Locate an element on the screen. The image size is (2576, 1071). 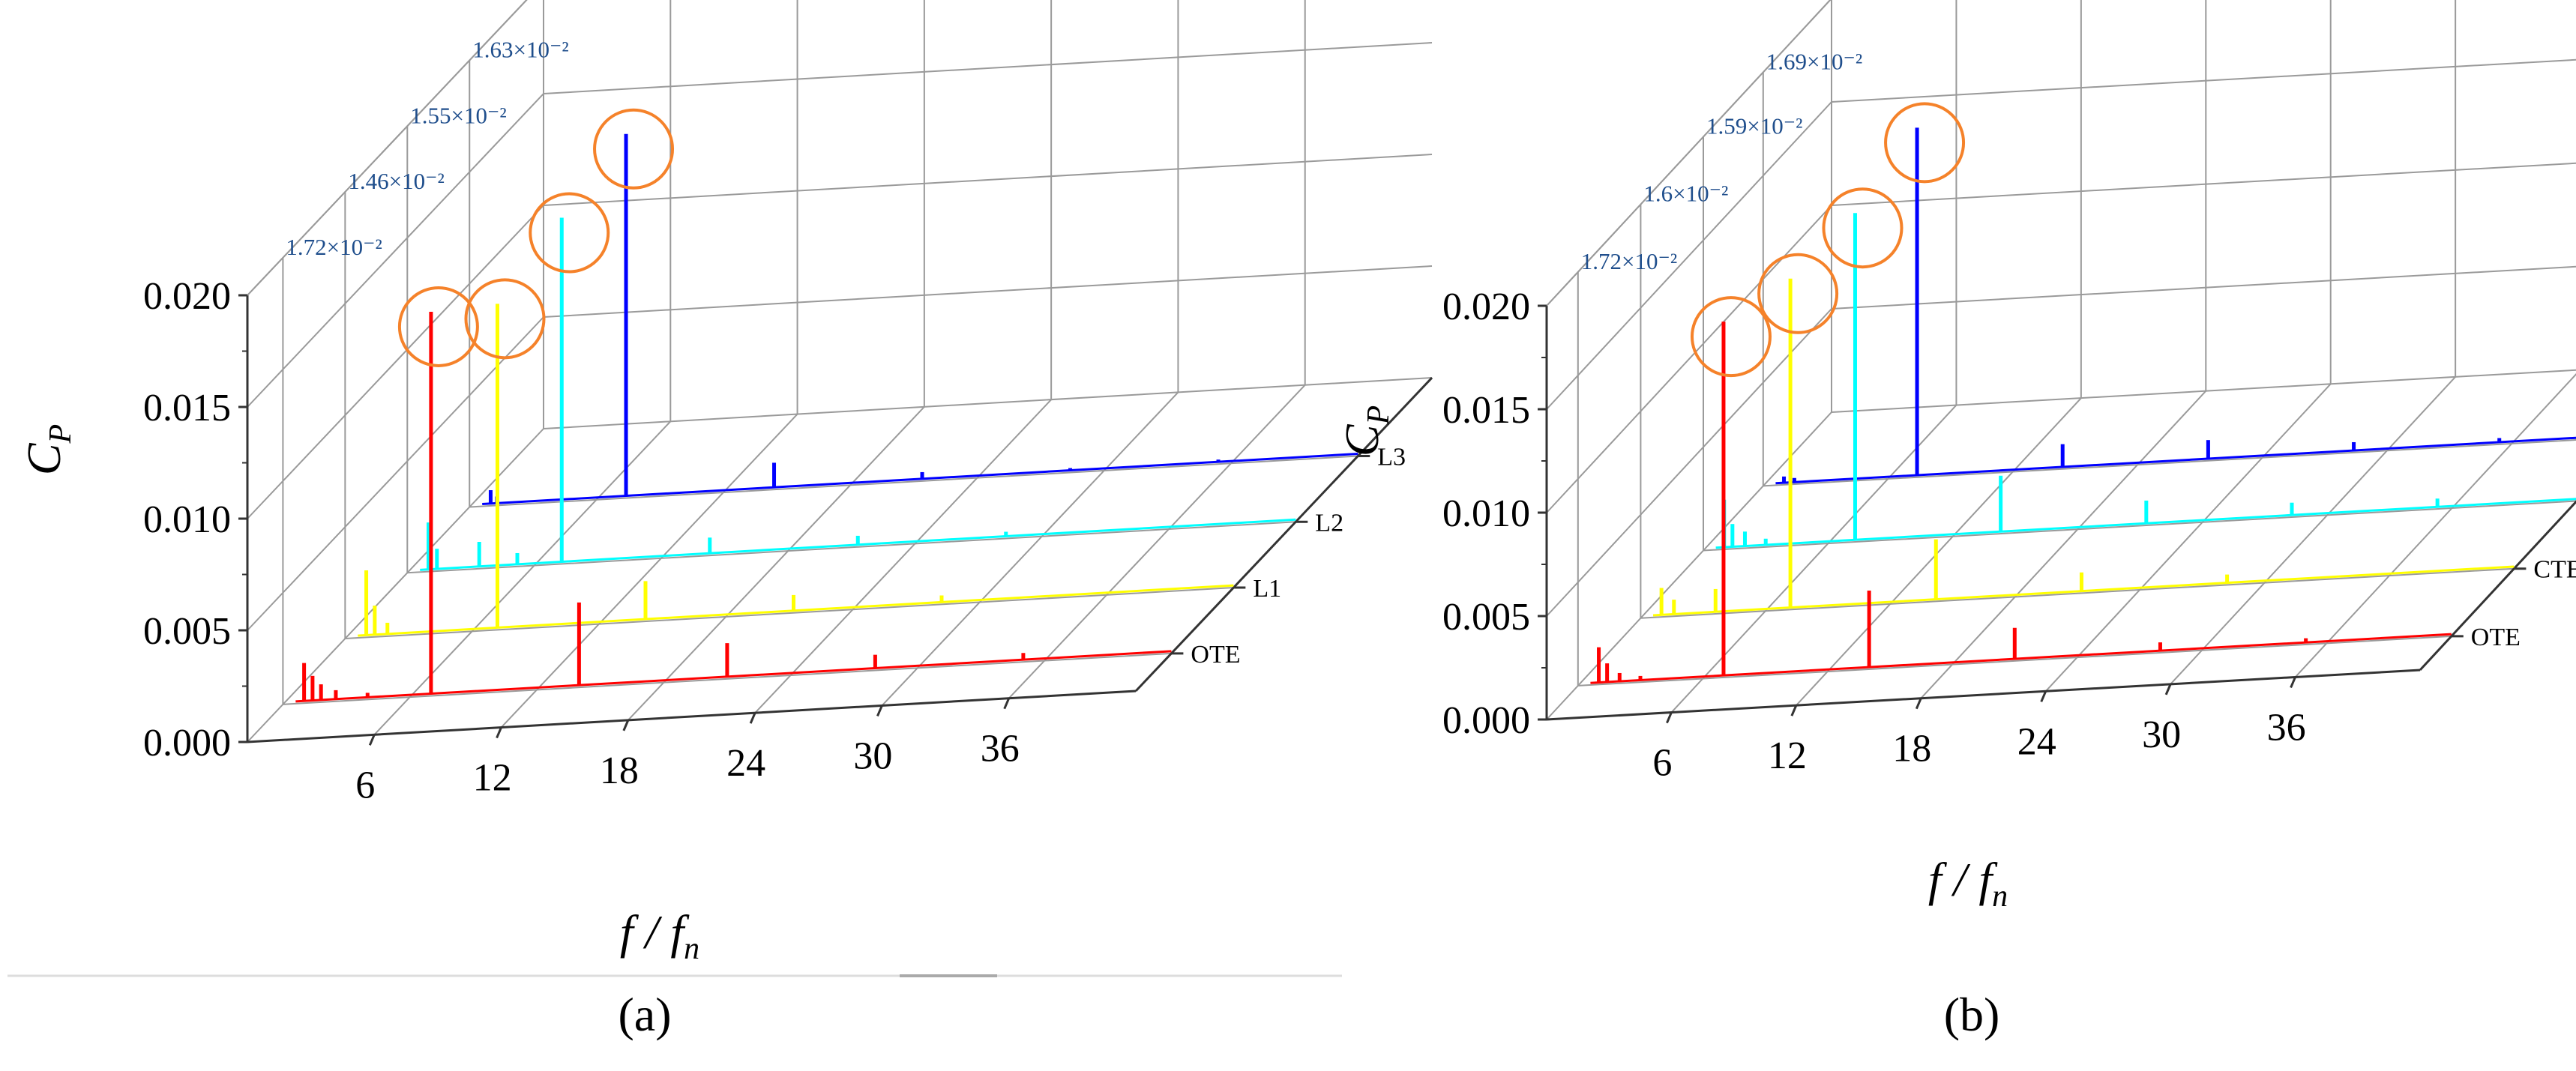
series-label-l3: L3 is located at coordinates (1391, 457).